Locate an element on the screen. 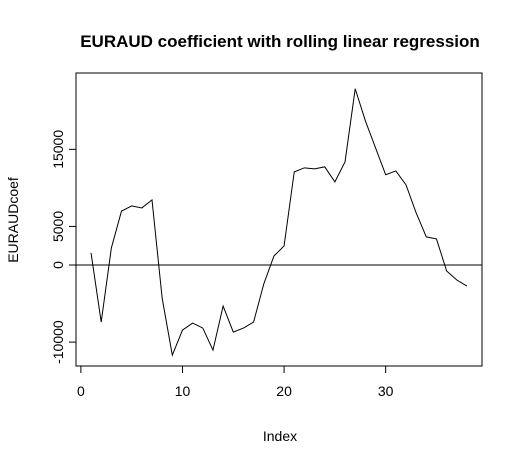 Image resolution: width=522 pixels, height=470 pixels. x-tick-label: 0 is located at coordinates (81, 391).